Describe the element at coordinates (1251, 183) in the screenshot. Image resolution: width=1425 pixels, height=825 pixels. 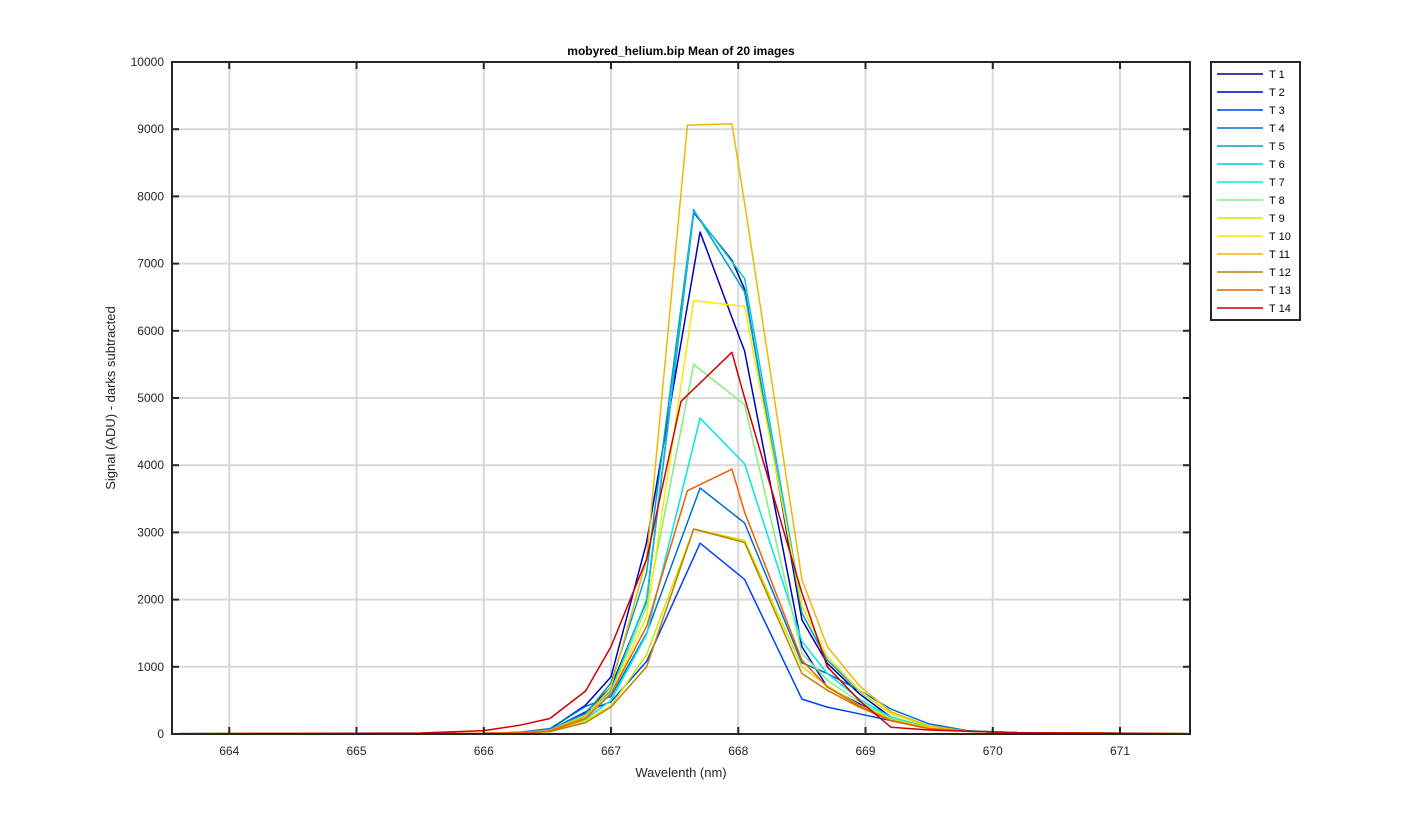
I see `legend-item: T 7` at that location.